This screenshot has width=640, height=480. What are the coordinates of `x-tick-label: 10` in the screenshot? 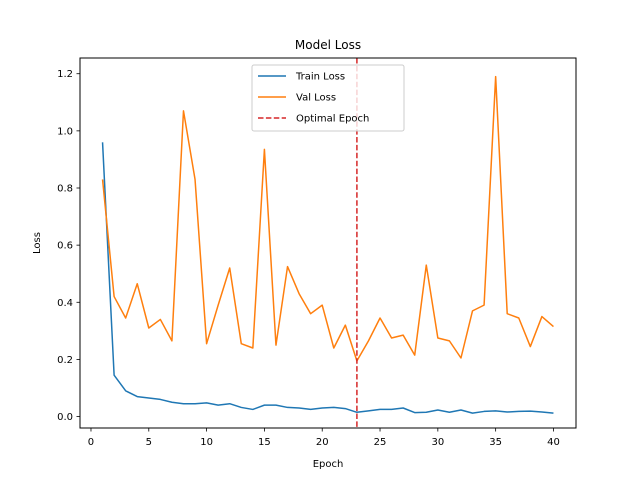 It's located at (206, 442).